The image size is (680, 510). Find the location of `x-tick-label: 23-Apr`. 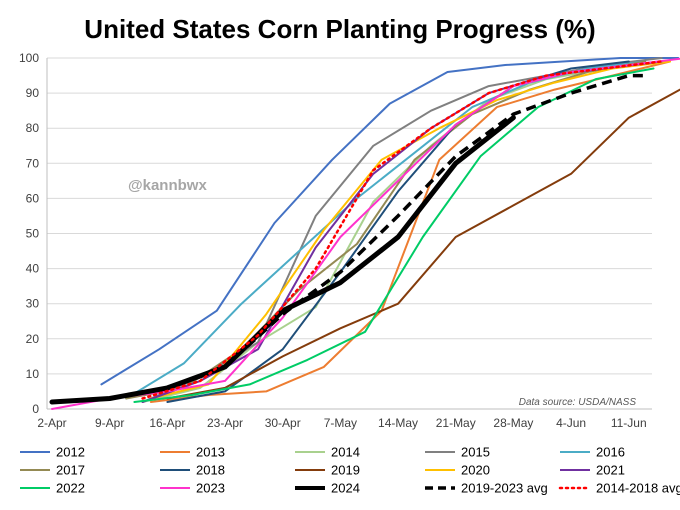

x-tick-label: 23-Apr is located at coordinates (225, 423).